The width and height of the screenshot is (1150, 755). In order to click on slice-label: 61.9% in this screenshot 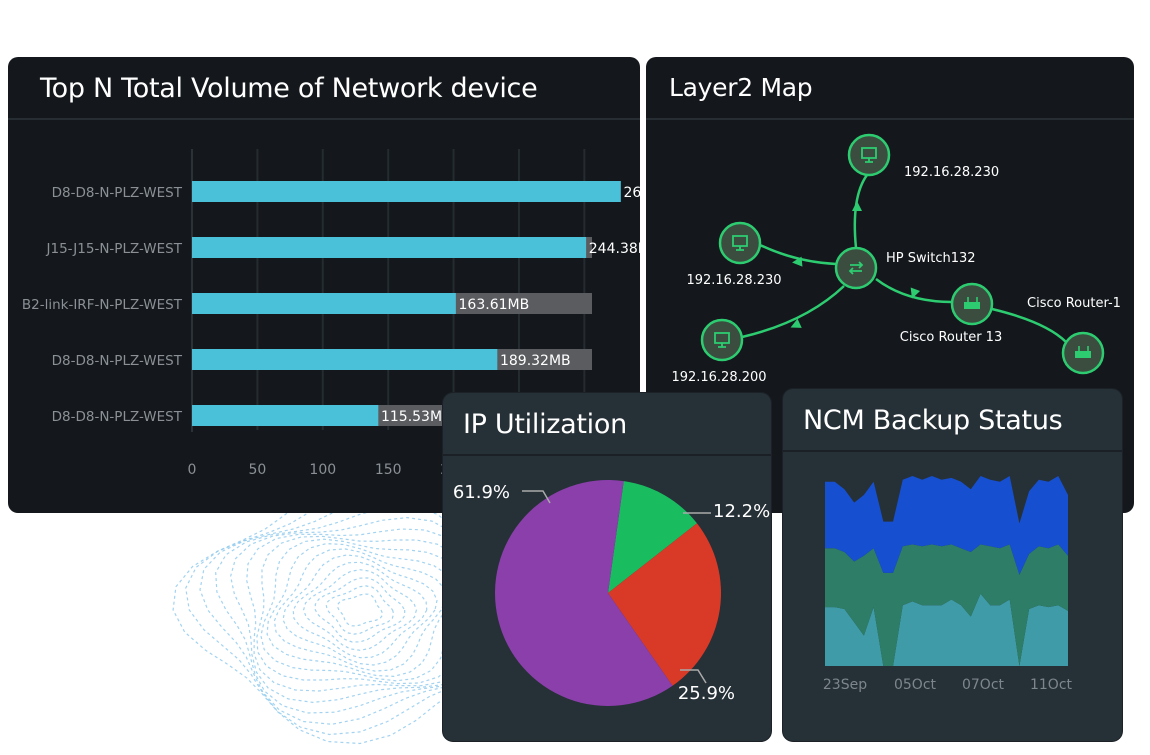, I will do `click(481, 492)`.